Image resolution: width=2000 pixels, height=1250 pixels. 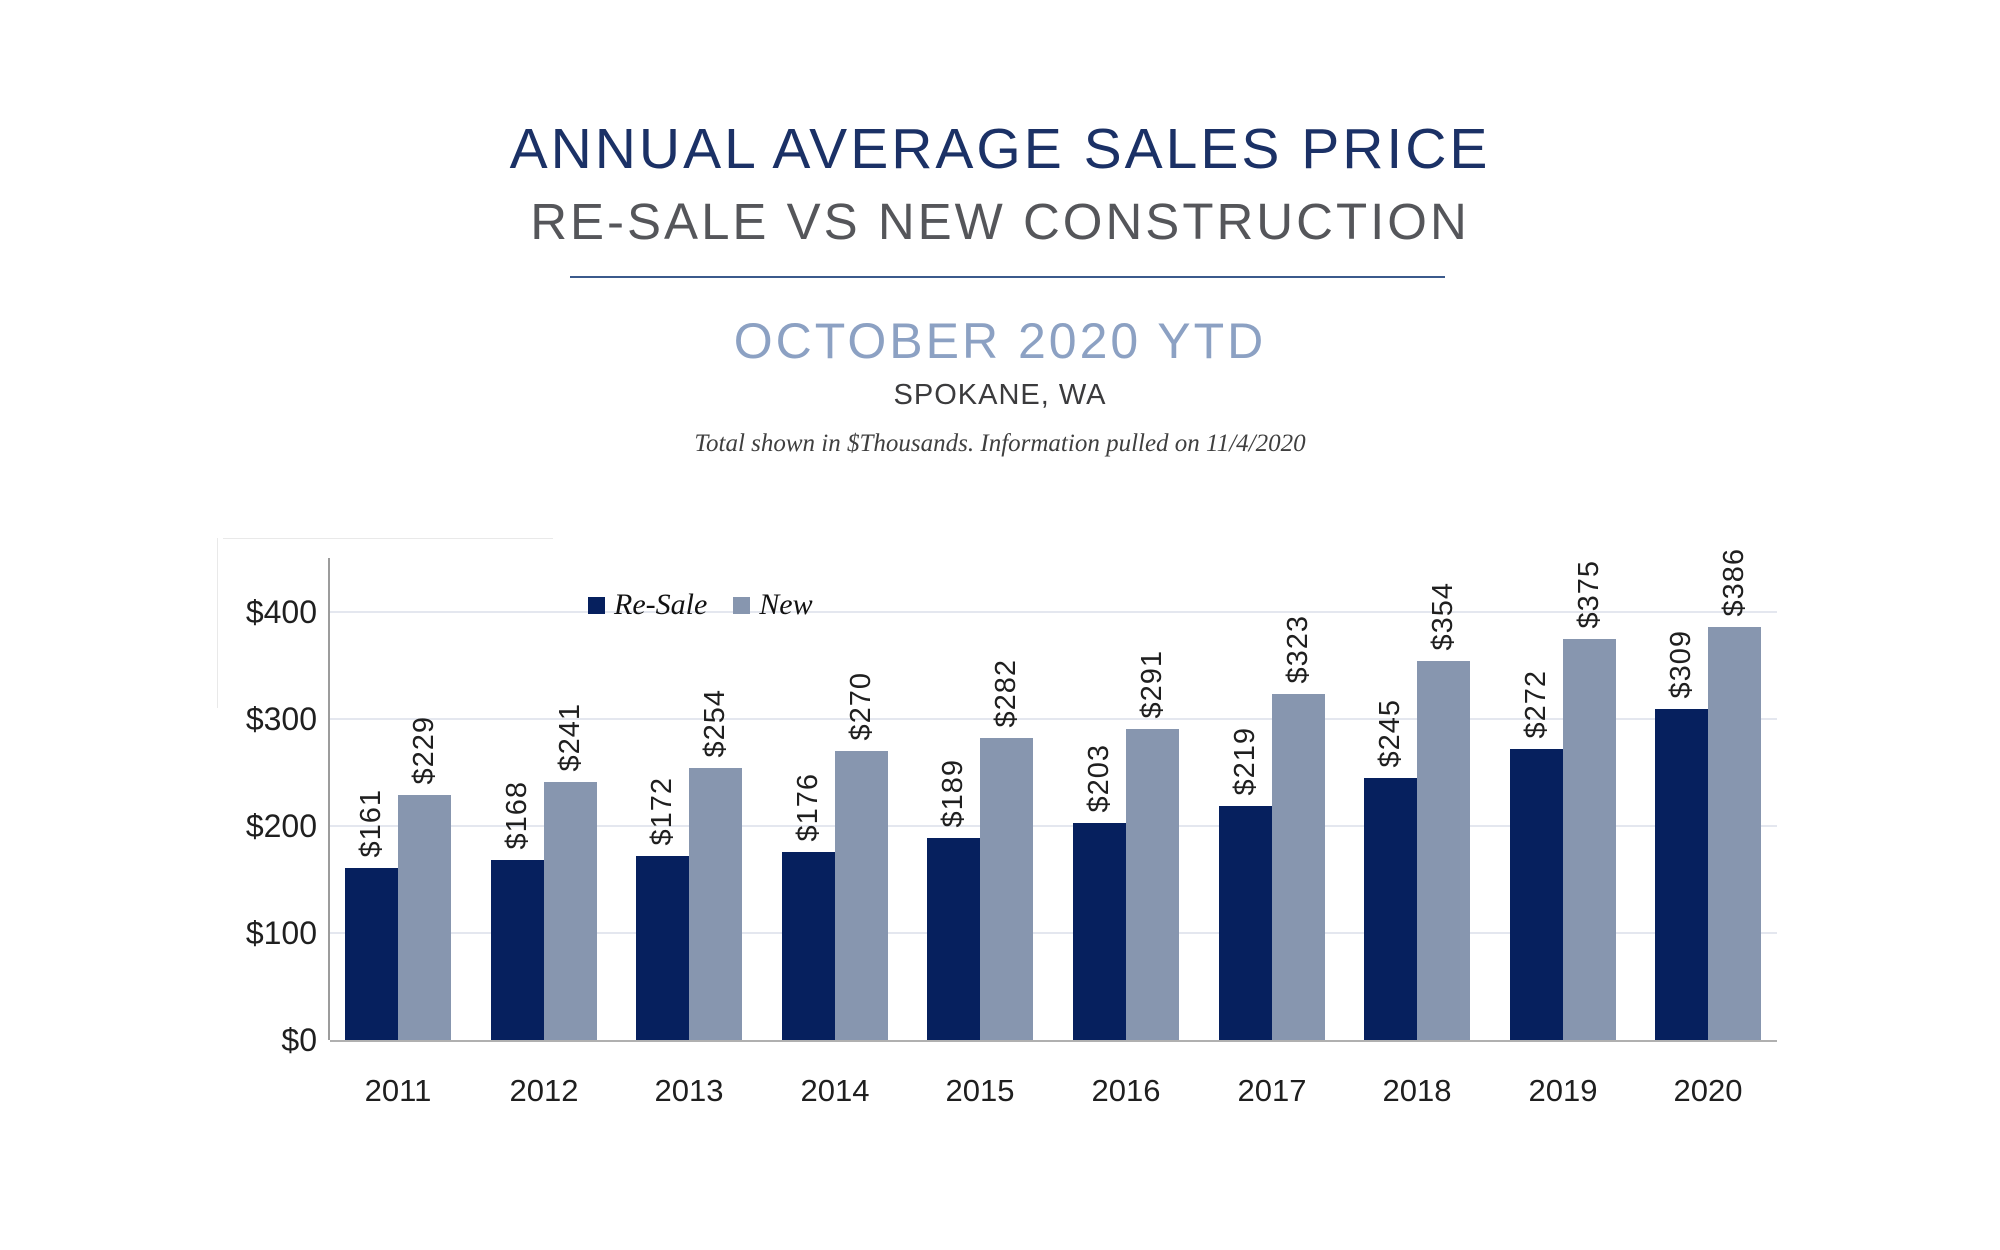 I want to click on bar-resale-2020, so click(x=1681, y=874).